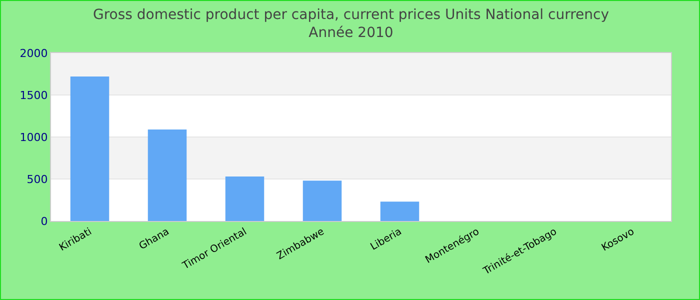 Image resolution: width=700 pixels, height=300 pixels. Describe the element at coordinates (34, 95) in the screenshot. I see `y-tick-label: 1500` at that location.